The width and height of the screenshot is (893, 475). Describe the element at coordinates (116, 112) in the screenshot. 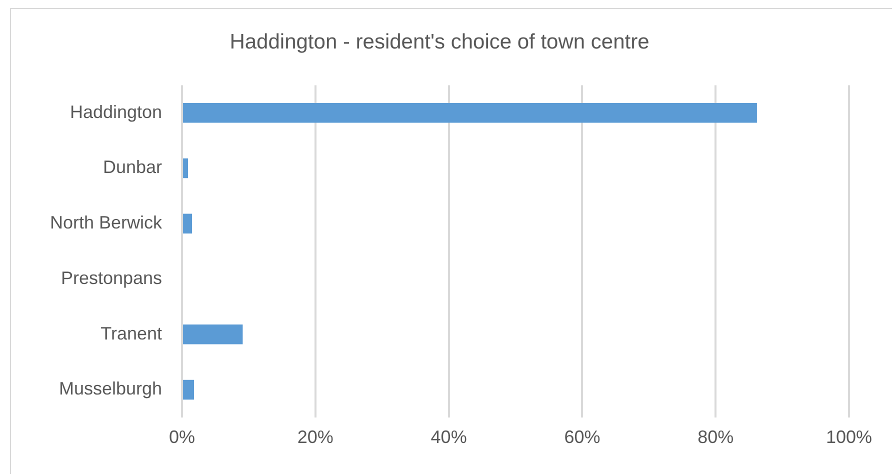

I see `y-tick-label: Haddington` at that location.